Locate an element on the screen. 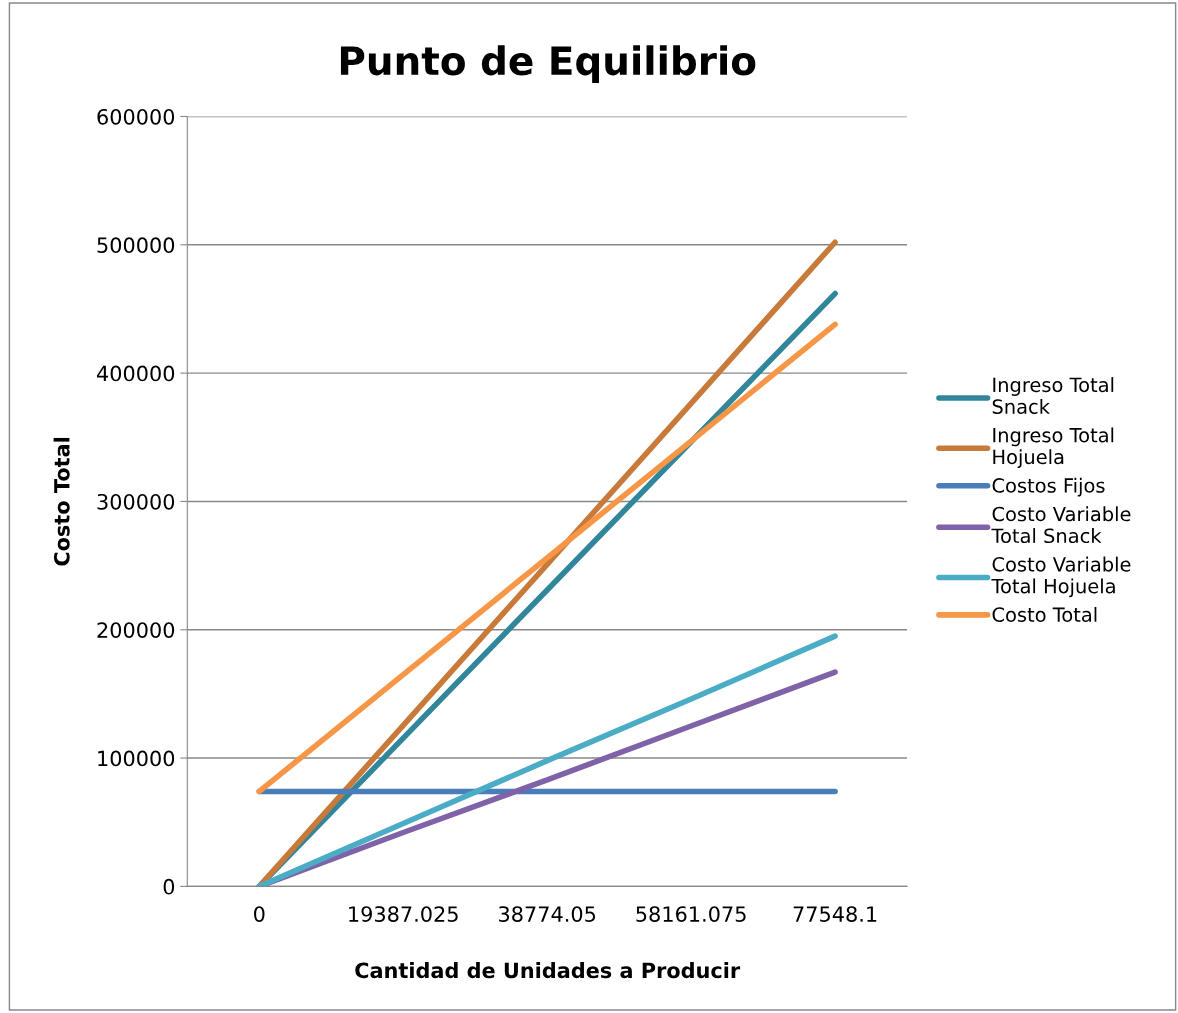  y-tick-label: 0 is located at coordinates (169, 886).